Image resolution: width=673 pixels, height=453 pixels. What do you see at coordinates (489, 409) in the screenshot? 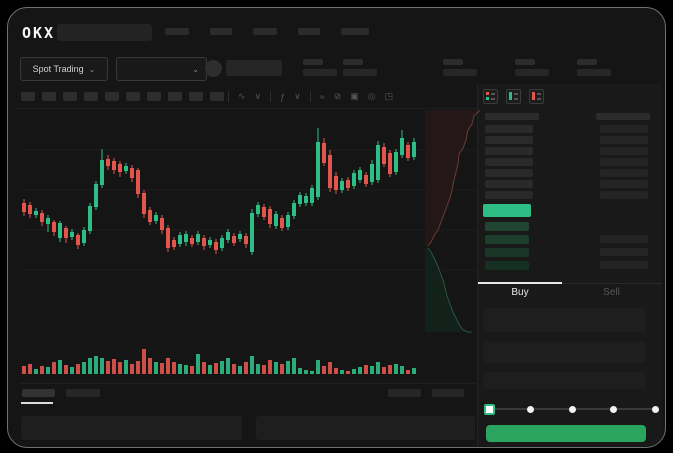
I see `slider-handle` at bounding box center [489, 409].